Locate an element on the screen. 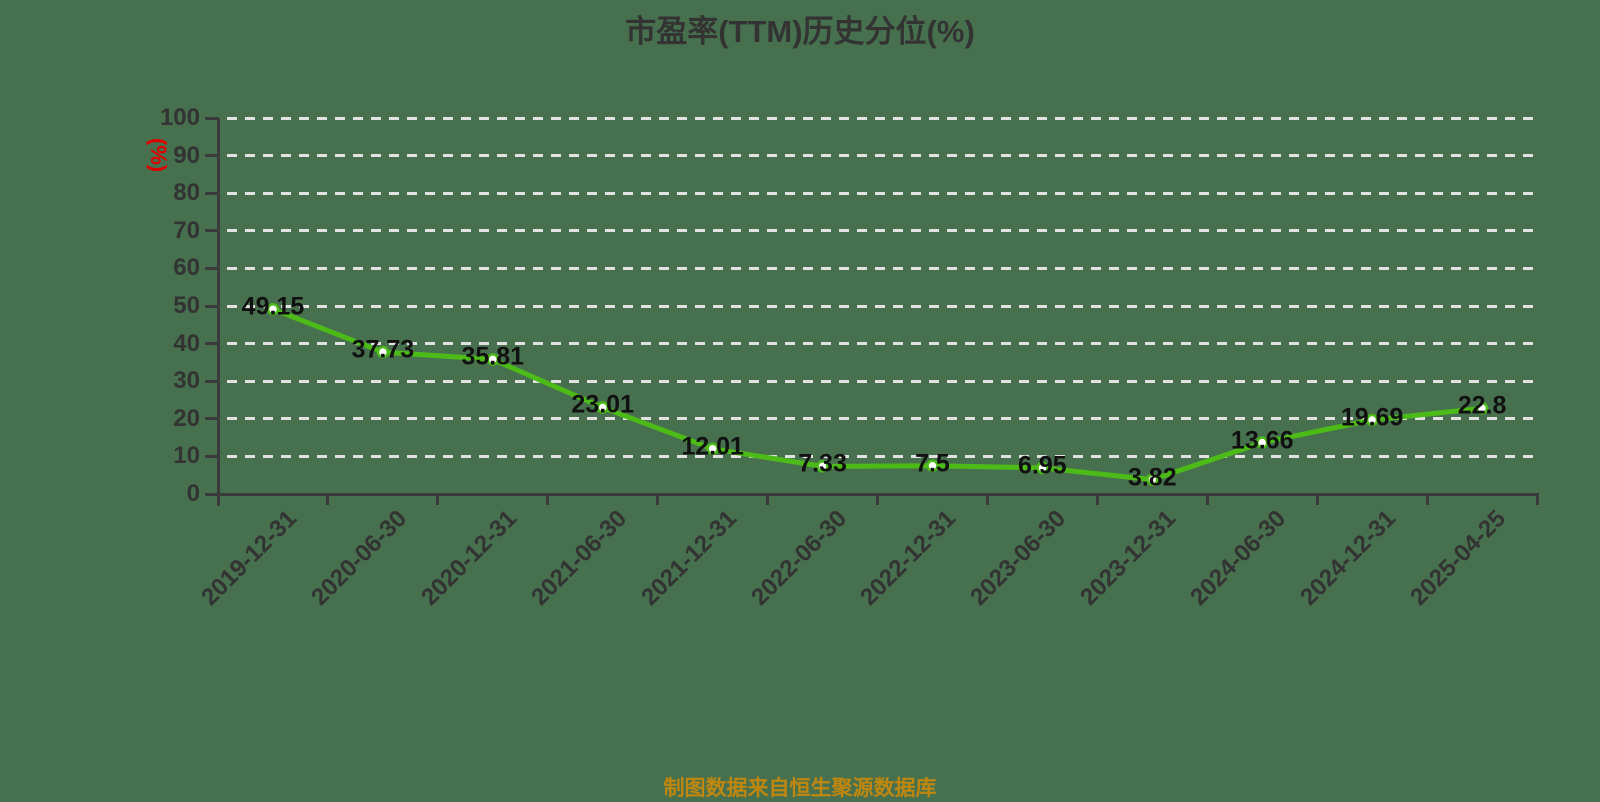  value-label-2023-06-30: 6.95 is located at coordinates (1042, 465).